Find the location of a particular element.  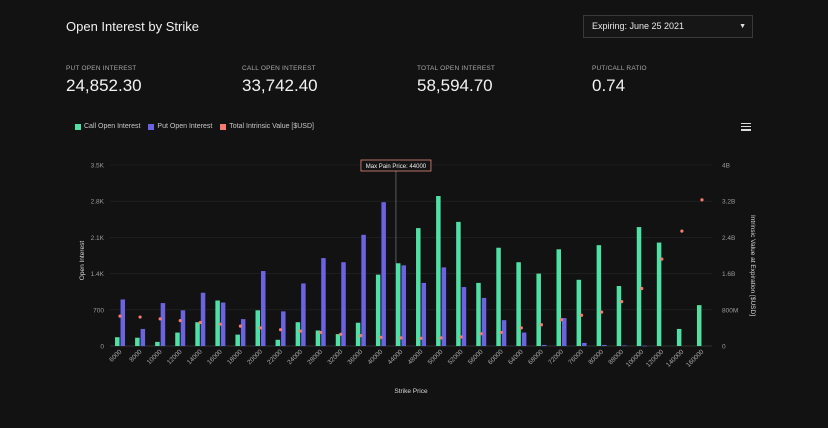

stat-label: PUT/CALL RATIO is located at coordinates (619, 68).